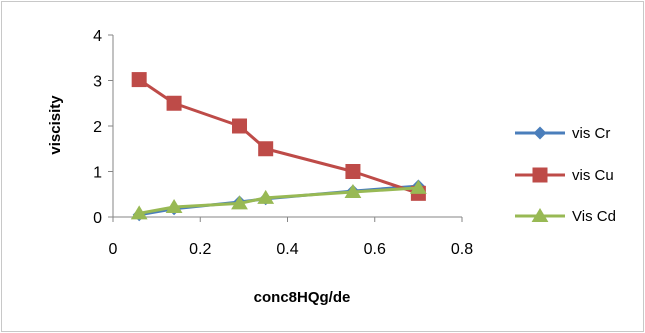  I want to click on legend-item-vis-cd: Vis Cd, so click(565, 216).